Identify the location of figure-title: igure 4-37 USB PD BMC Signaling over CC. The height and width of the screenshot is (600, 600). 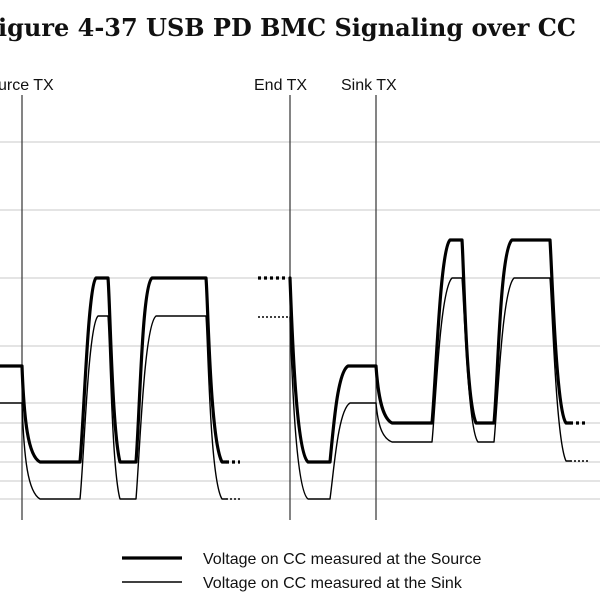
(288, 27).